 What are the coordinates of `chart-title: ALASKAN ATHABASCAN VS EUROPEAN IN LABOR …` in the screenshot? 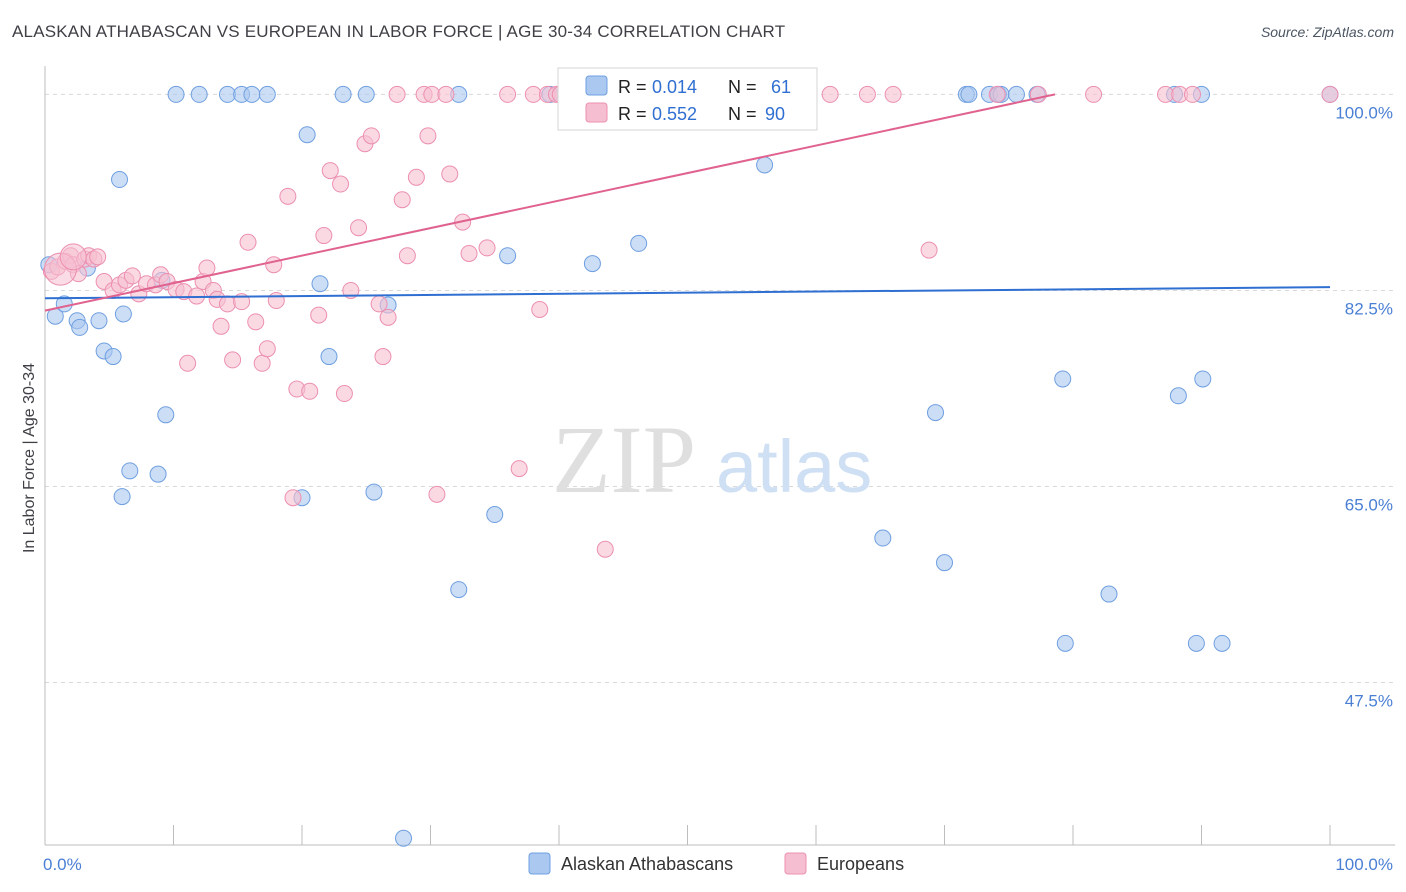 It's located at (399, 31).